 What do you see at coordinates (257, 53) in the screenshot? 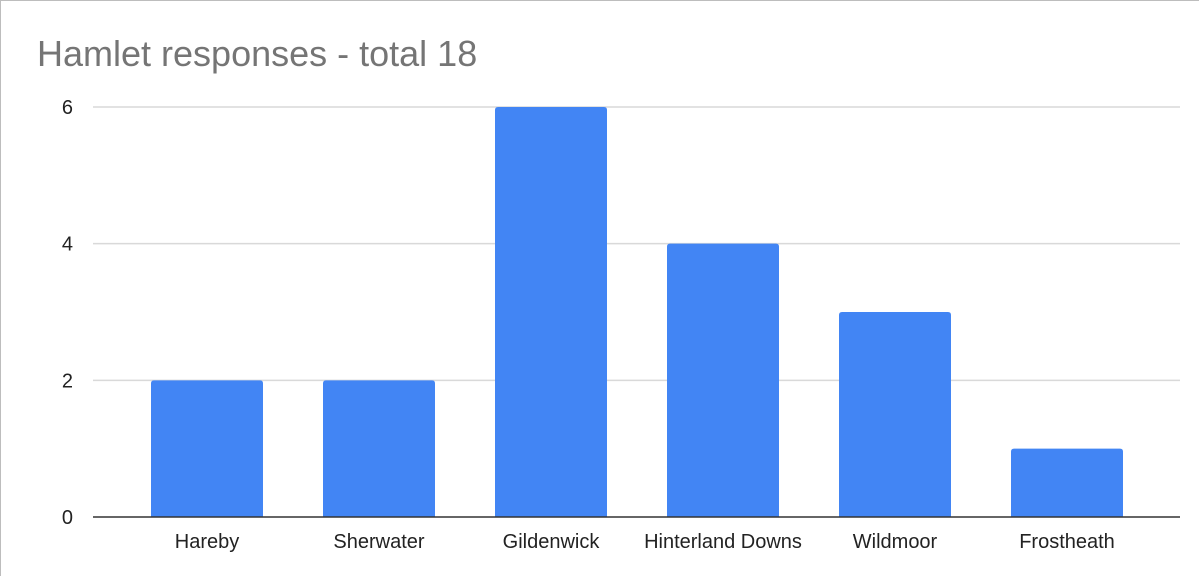
I see `chart-title: Hamlet responses - total 18` at bounding box center [257, 53].